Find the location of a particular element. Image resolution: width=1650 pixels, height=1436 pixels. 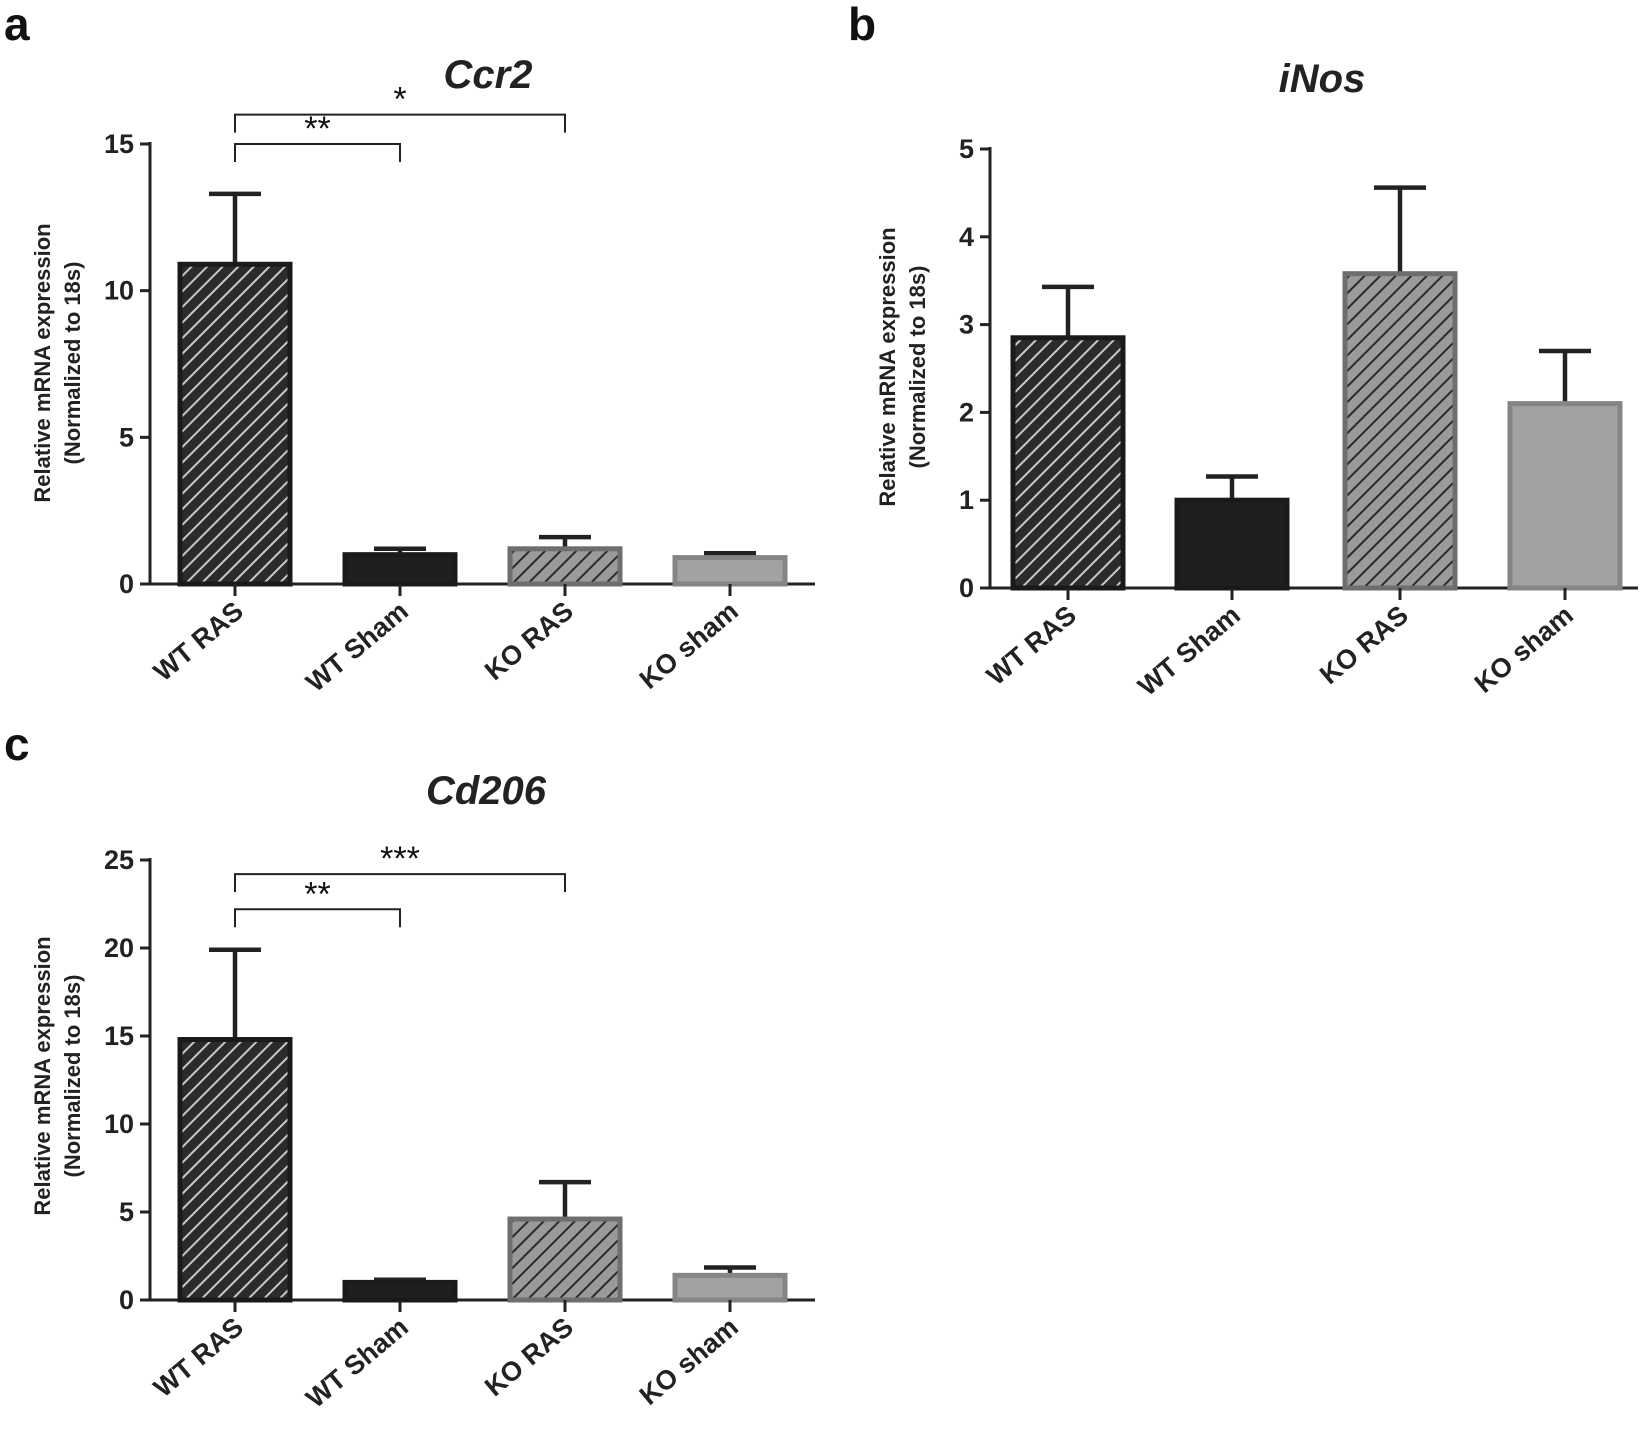

significance-label: *** is located at coordinates (400, 859).